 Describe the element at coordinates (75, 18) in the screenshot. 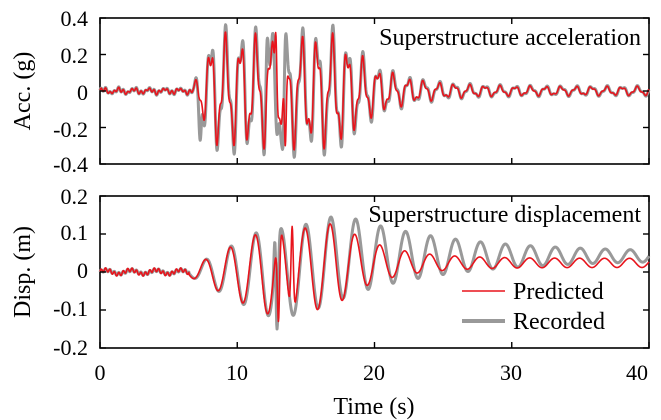

I see `acc-ytick-0.4: 0.4` at that location.